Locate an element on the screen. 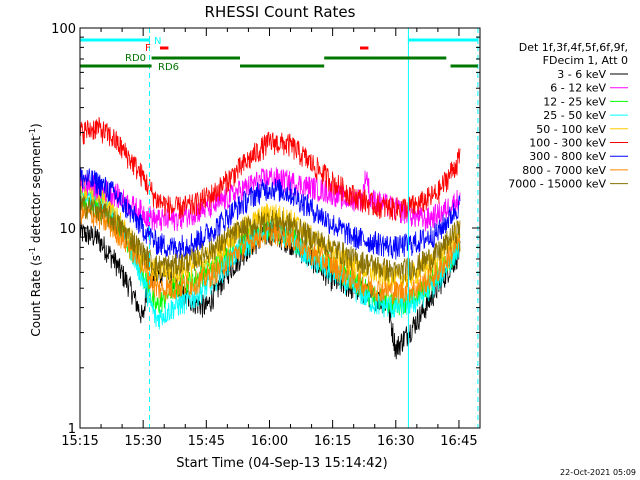  legend-item-label: 800 - 7000 keV is located at coordinates (564, 170).